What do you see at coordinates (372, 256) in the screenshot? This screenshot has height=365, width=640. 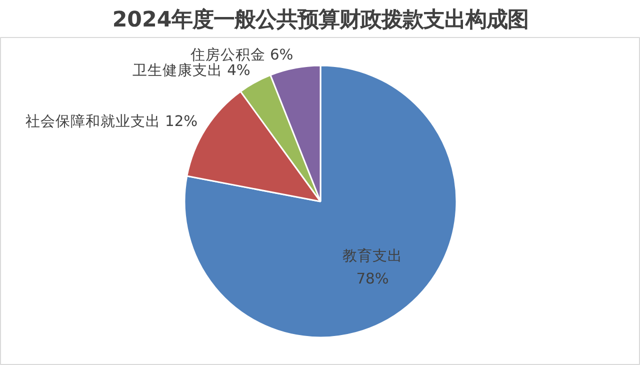 I see `slice-label: 教育支出` at bounding box center [372, 256].